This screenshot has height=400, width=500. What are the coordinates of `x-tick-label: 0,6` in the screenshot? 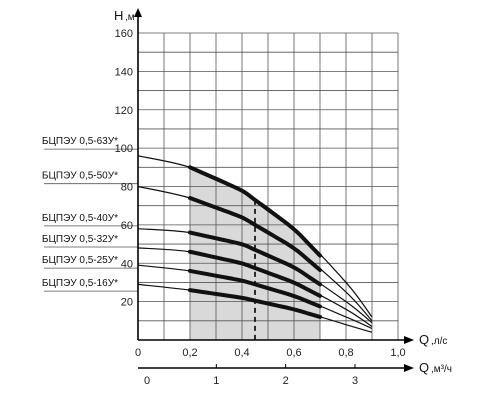 It's located at (293, 353).